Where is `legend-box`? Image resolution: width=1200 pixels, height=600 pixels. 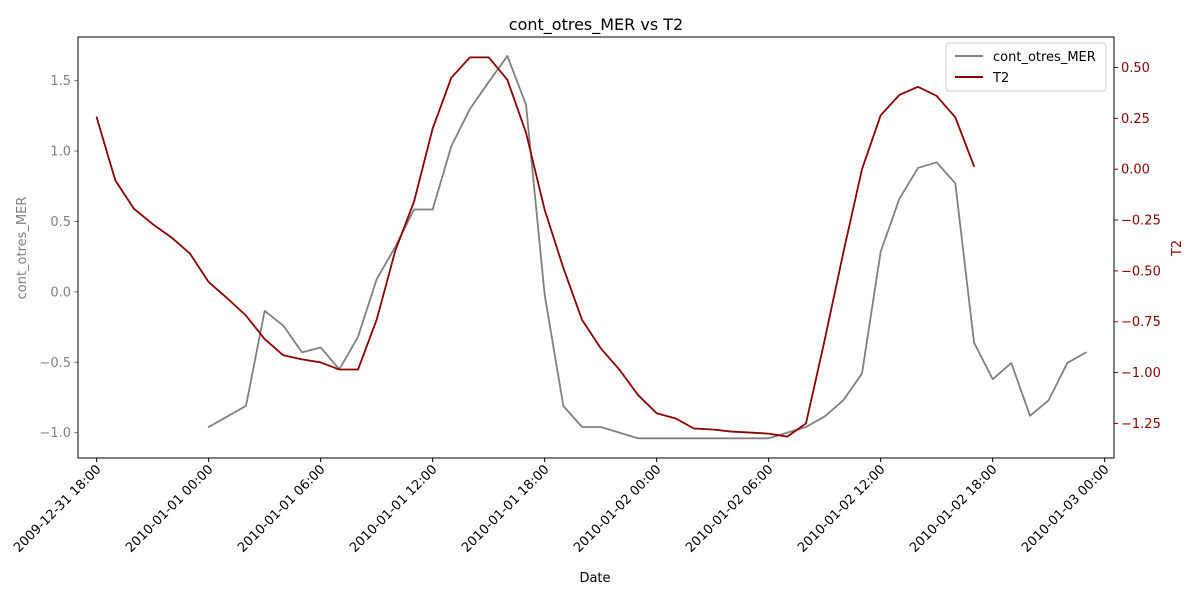 legend-box is located at coordinates (1026, 67).